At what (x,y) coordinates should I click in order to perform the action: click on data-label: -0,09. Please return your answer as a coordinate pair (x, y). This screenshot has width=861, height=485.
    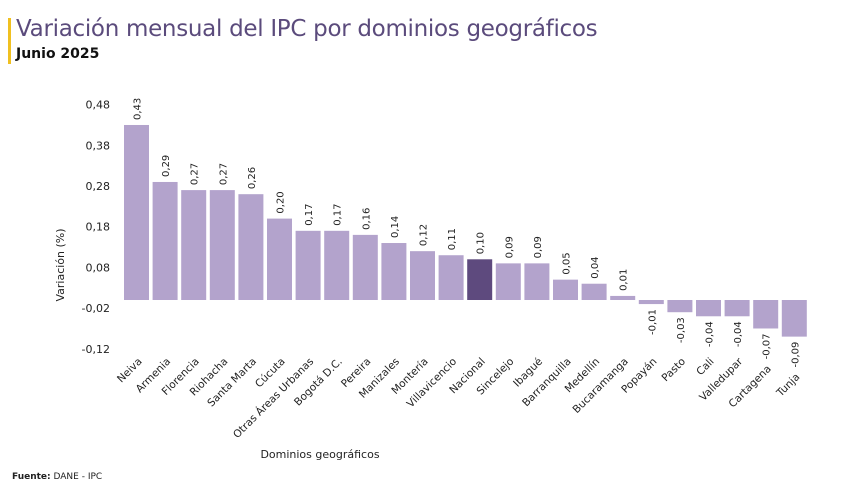
    Looking at the image, I should click on (795, 355).